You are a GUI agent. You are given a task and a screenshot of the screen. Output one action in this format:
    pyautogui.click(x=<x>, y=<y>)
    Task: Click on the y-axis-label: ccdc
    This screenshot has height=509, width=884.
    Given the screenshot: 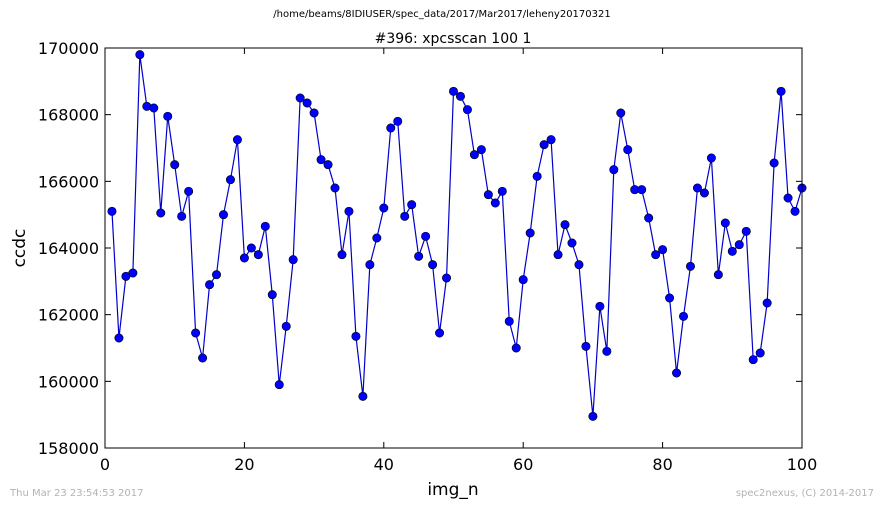 What is the action you would take?
    pyautogui.click(x=20, y=248)
    